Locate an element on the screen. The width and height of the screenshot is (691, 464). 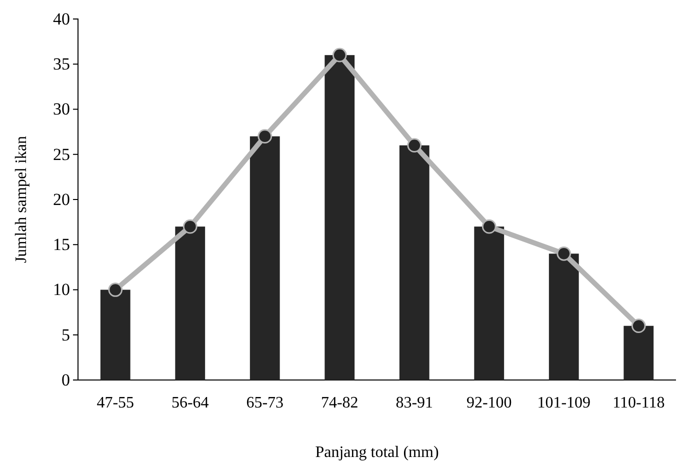
y-tick-label: 25 is located at coordinates (61, 154).